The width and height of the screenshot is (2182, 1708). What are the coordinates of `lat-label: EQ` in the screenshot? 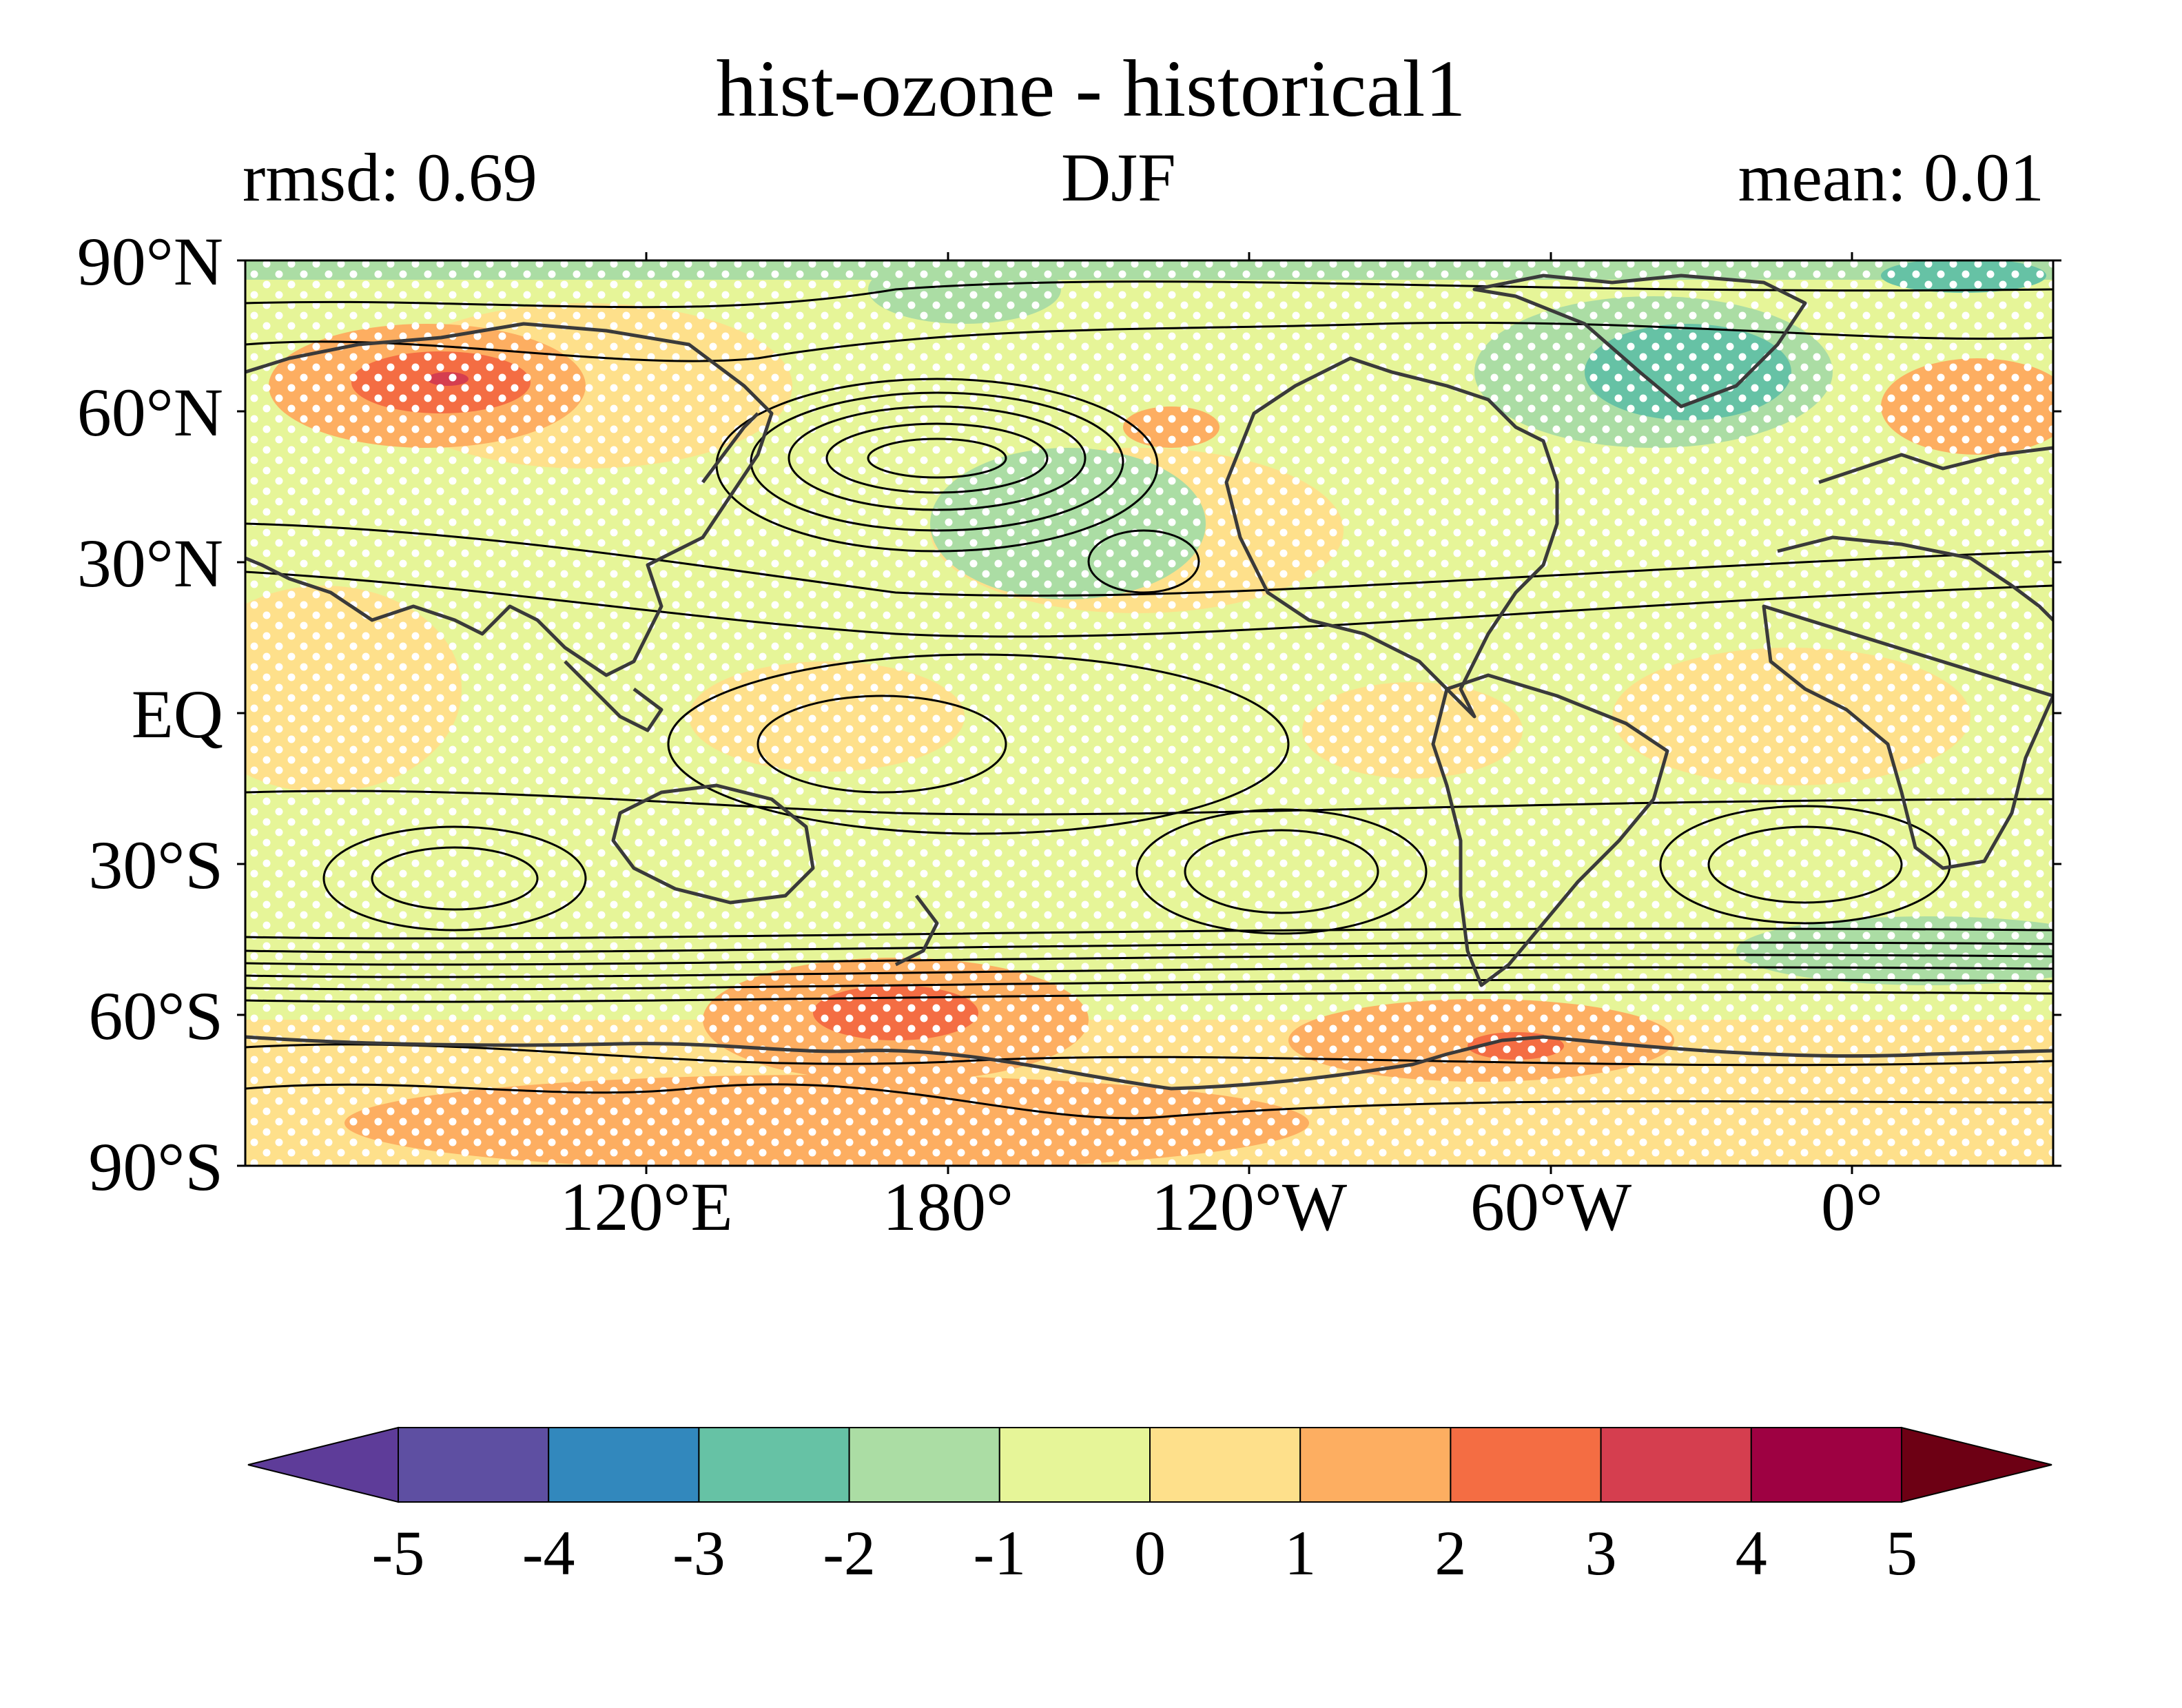 It's located at (177, 714).